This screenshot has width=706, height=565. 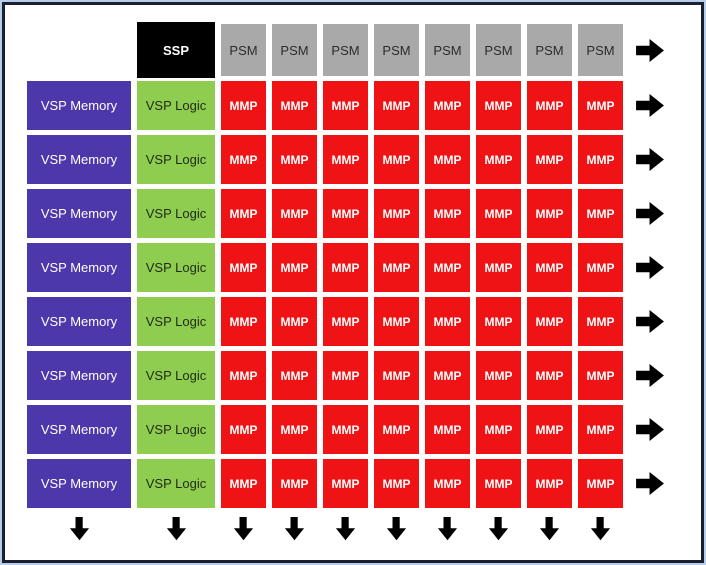 I want to click on bottom-right-spacer, so click(x=650, y=531).